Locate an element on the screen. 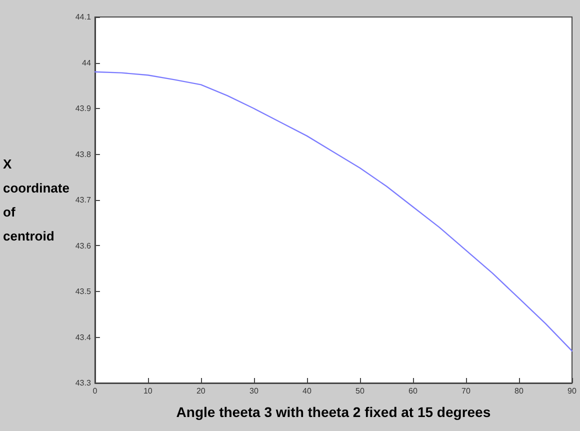  y-tick-label: 44 is located at coordinates (87, 63).